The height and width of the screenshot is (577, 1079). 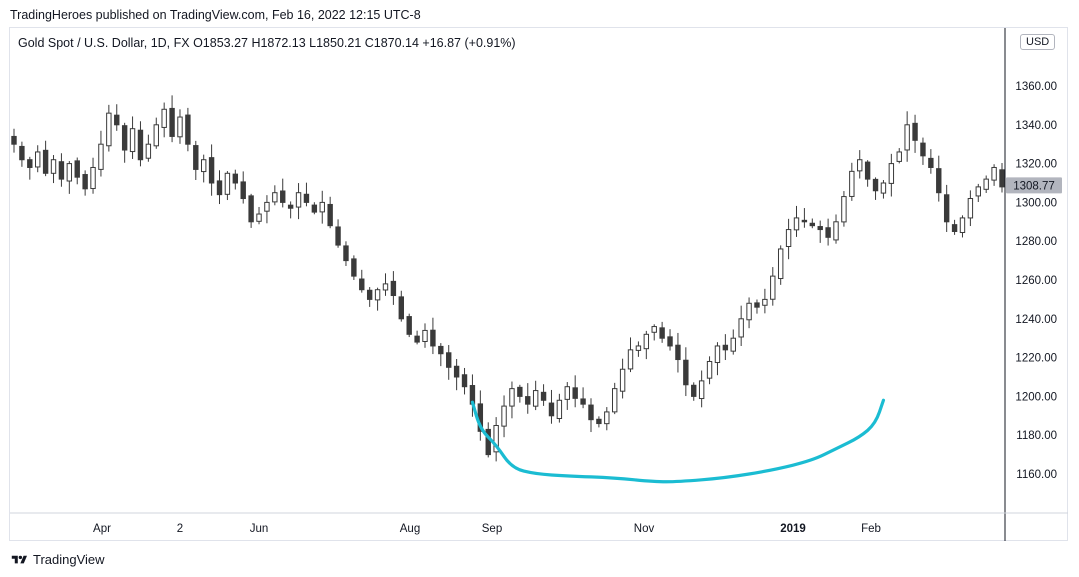 I want to click on brand-footer: TradingView, so click(x=57, y=559).